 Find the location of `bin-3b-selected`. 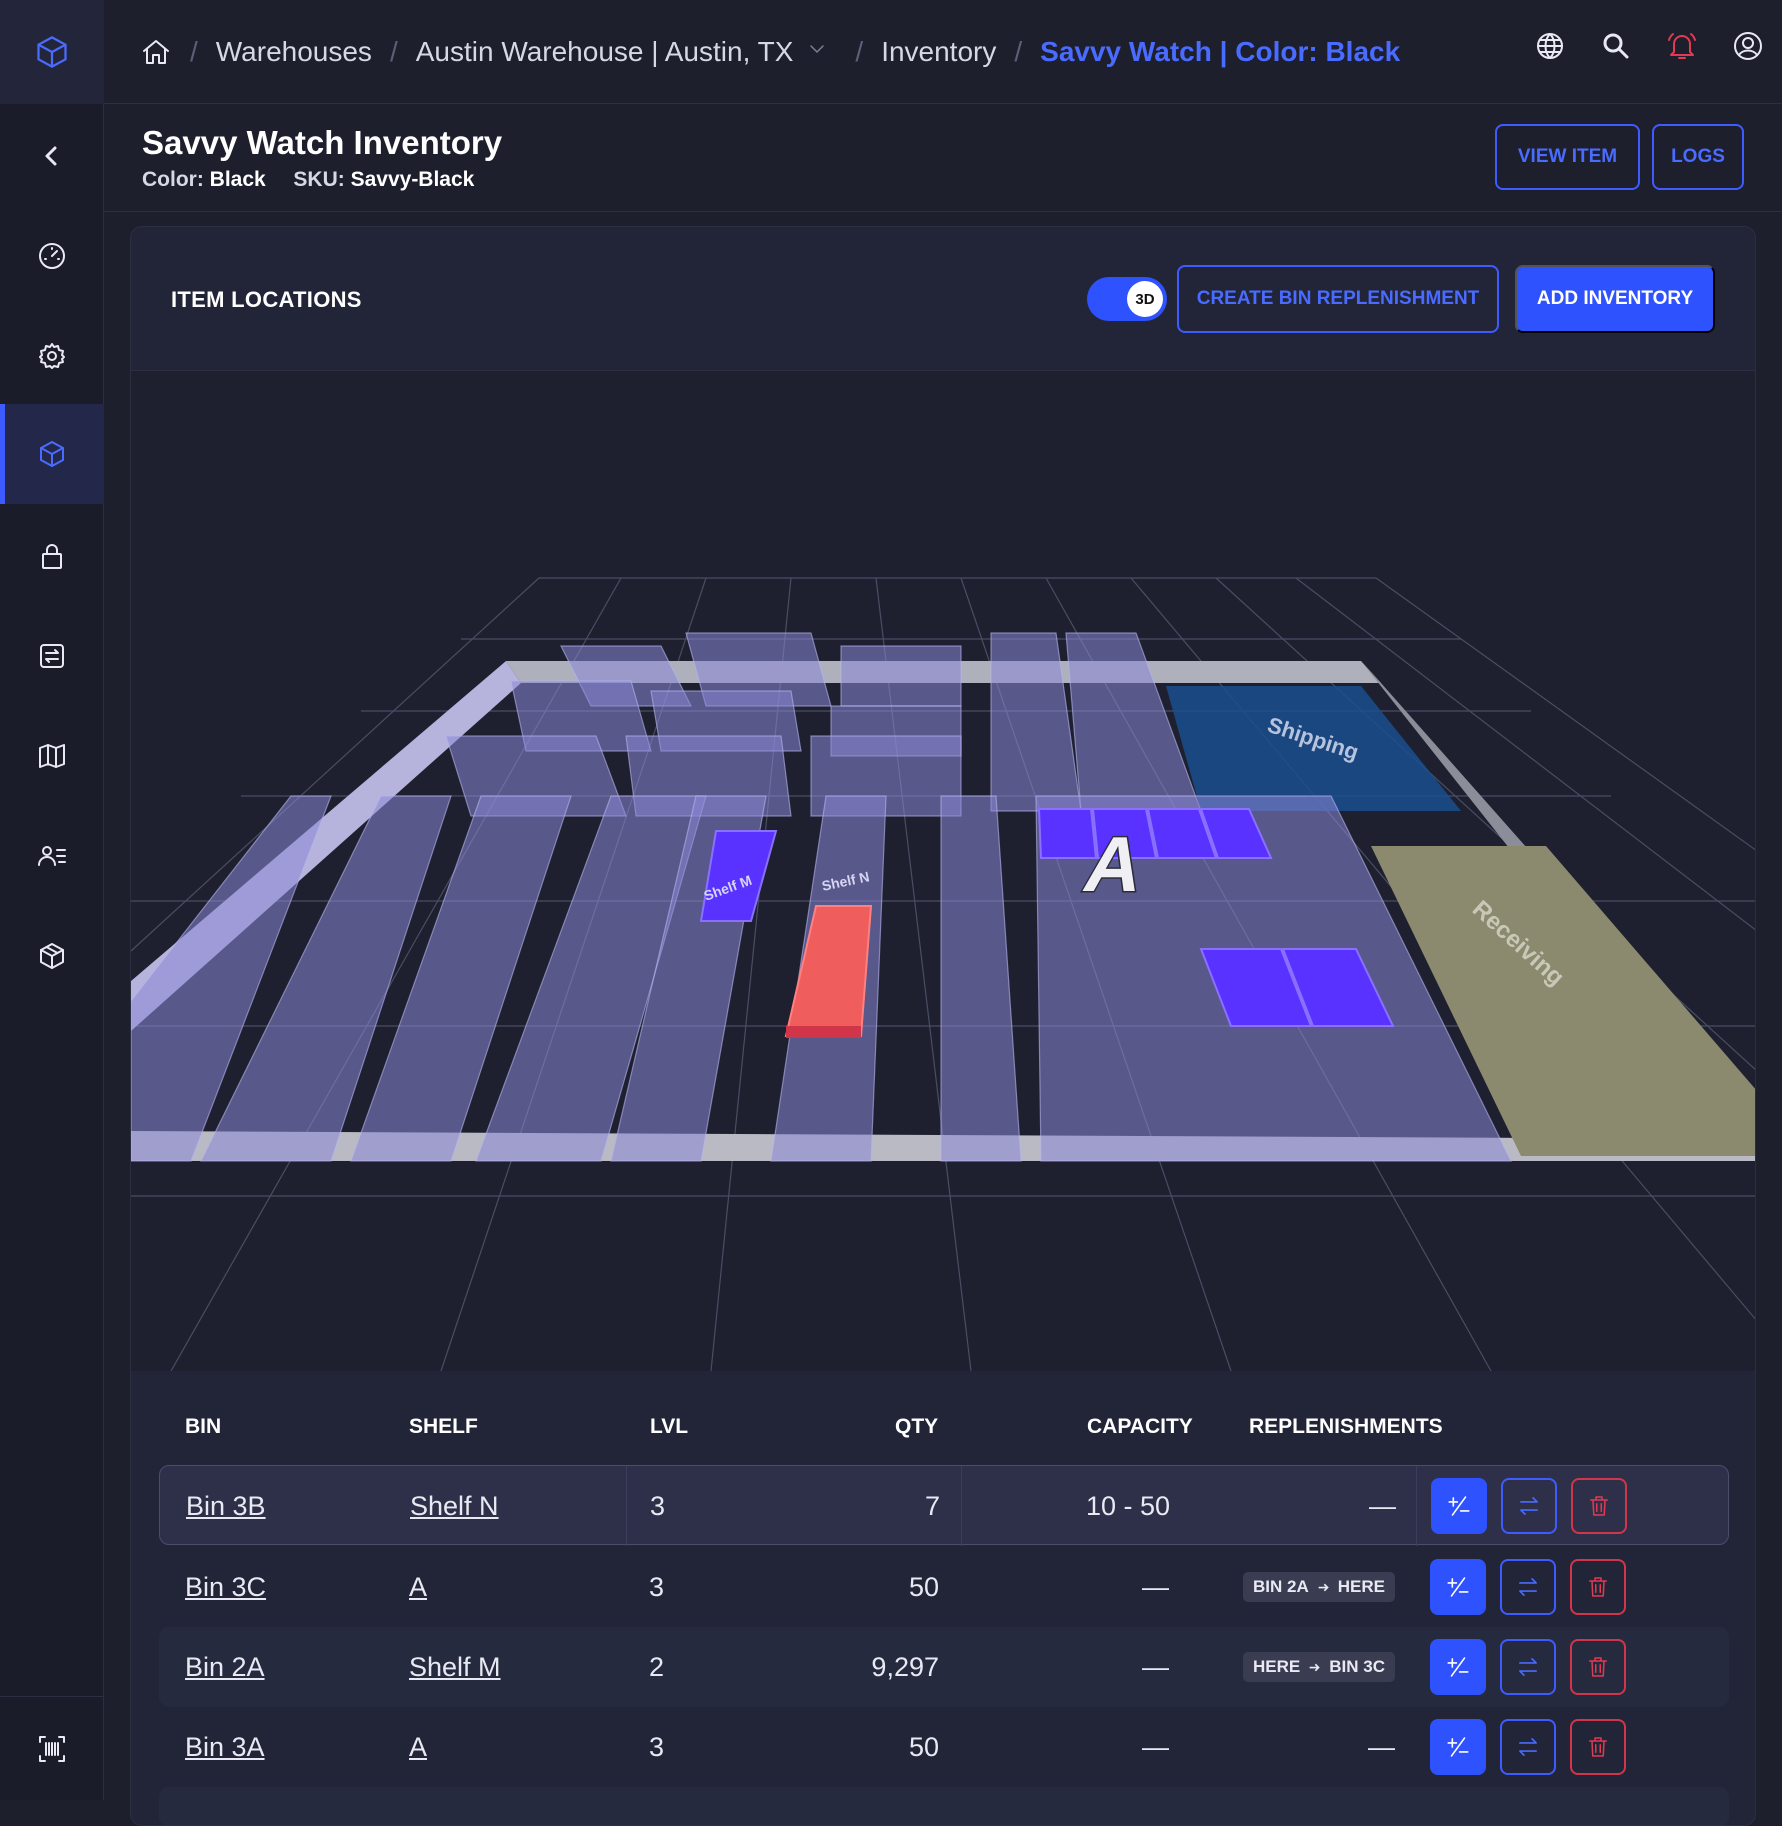

bin-3b-selected is located at coordinates (828, 971).